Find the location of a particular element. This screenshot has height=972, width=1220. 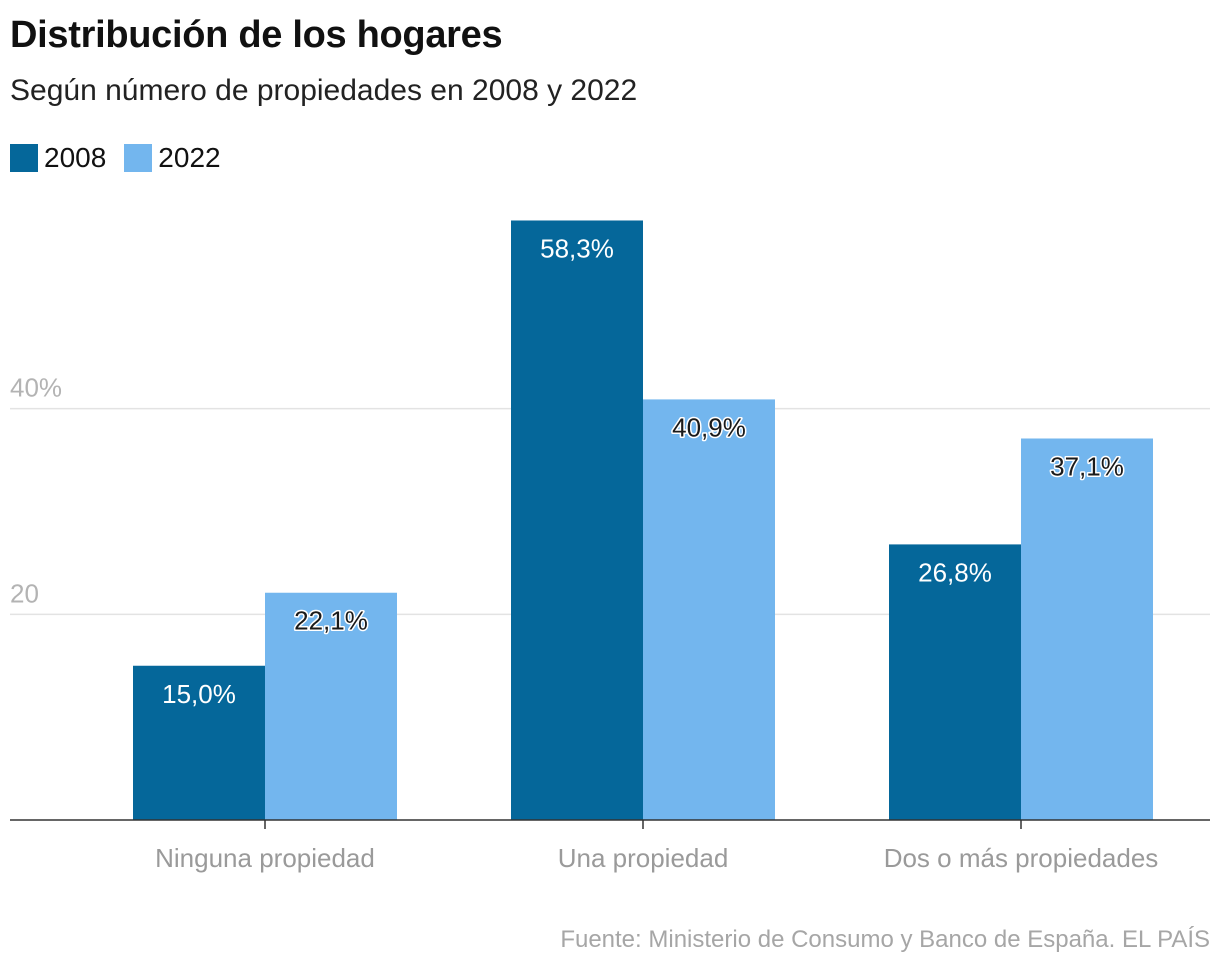

data-label-2008-0: 15,0% is located at coordinates (199, 694).